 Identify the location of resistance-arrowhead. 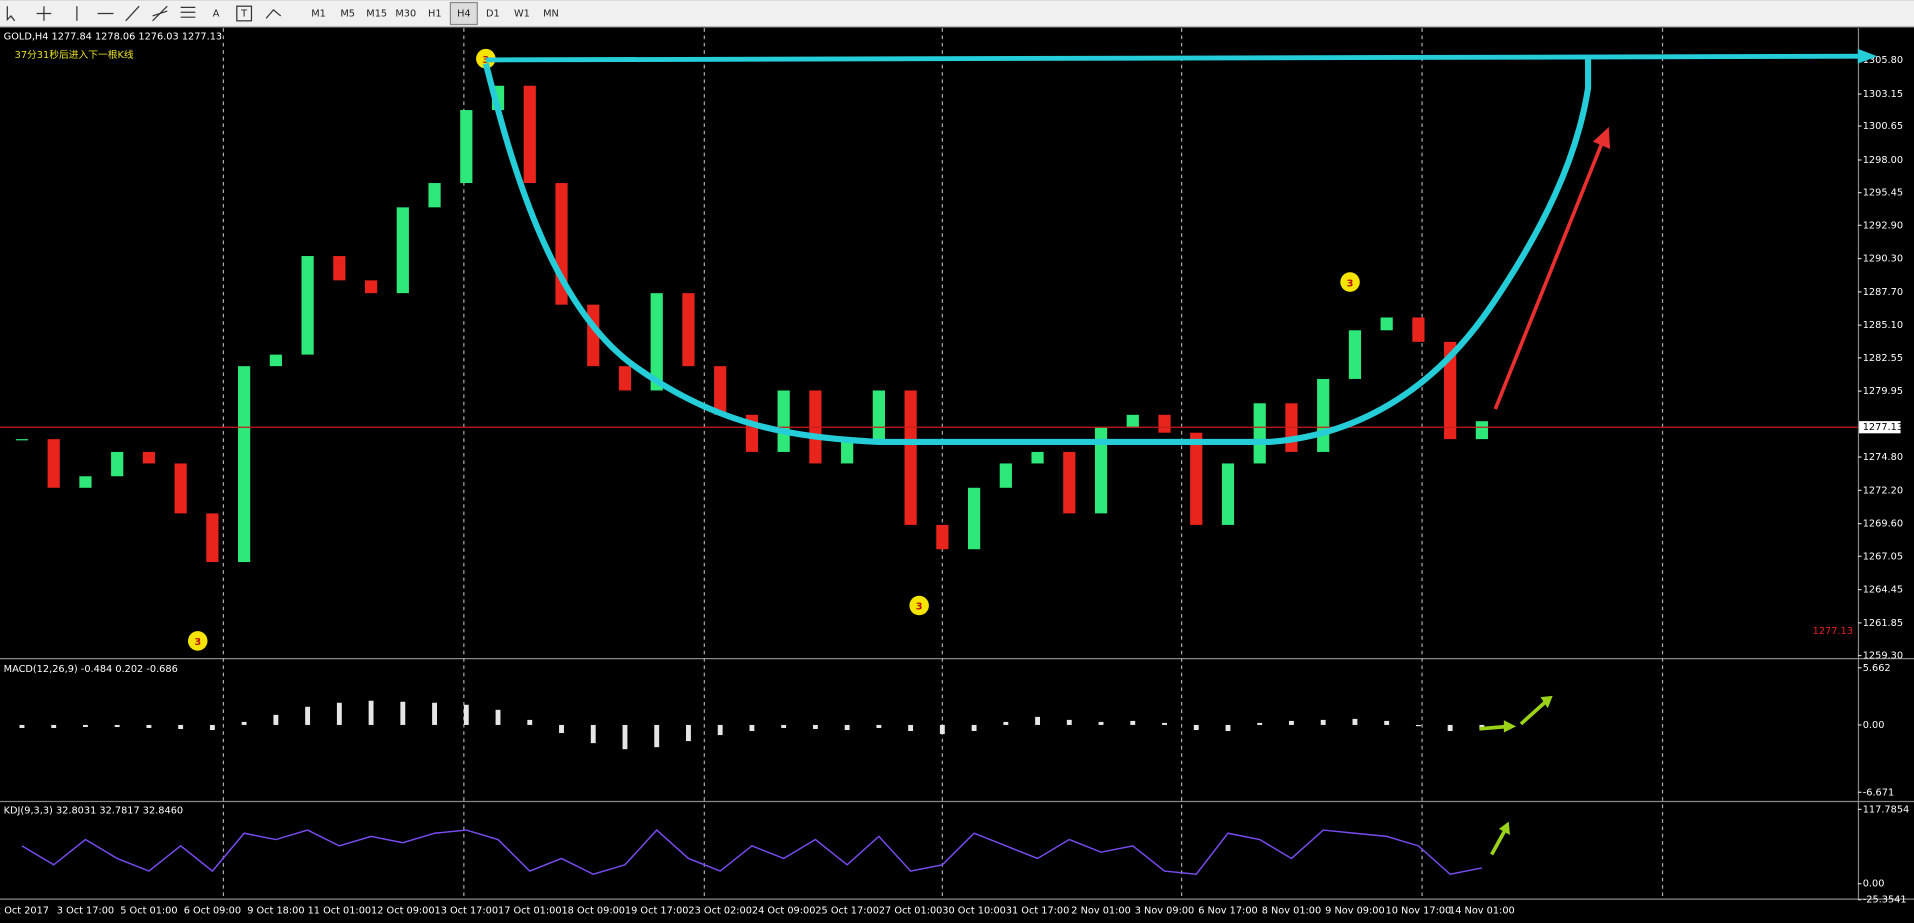
(1867, 56).